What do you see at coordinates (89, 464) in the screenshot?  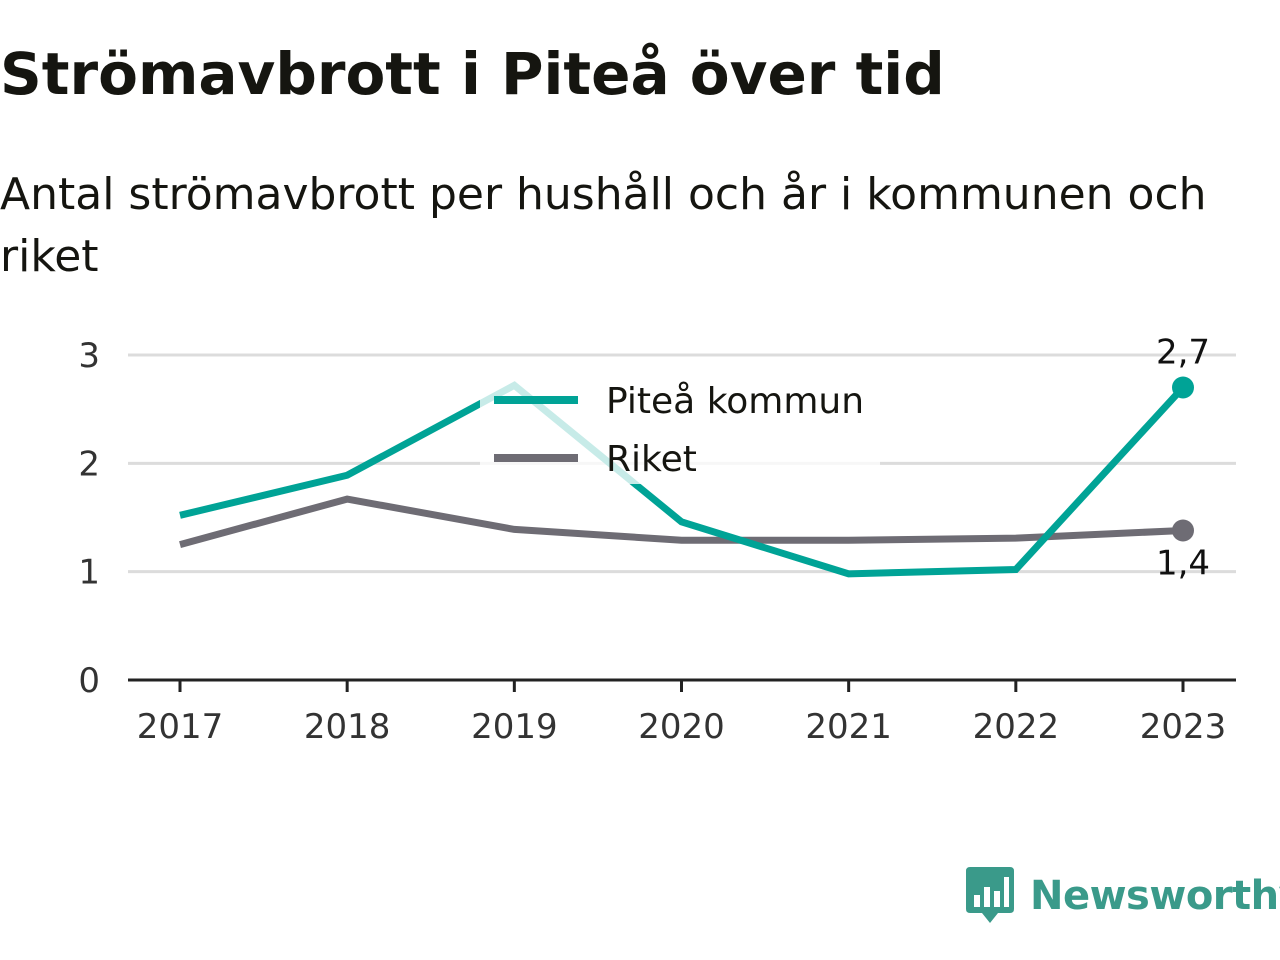 I see `y-tick-label: 2` at bounding box center [89, 464].